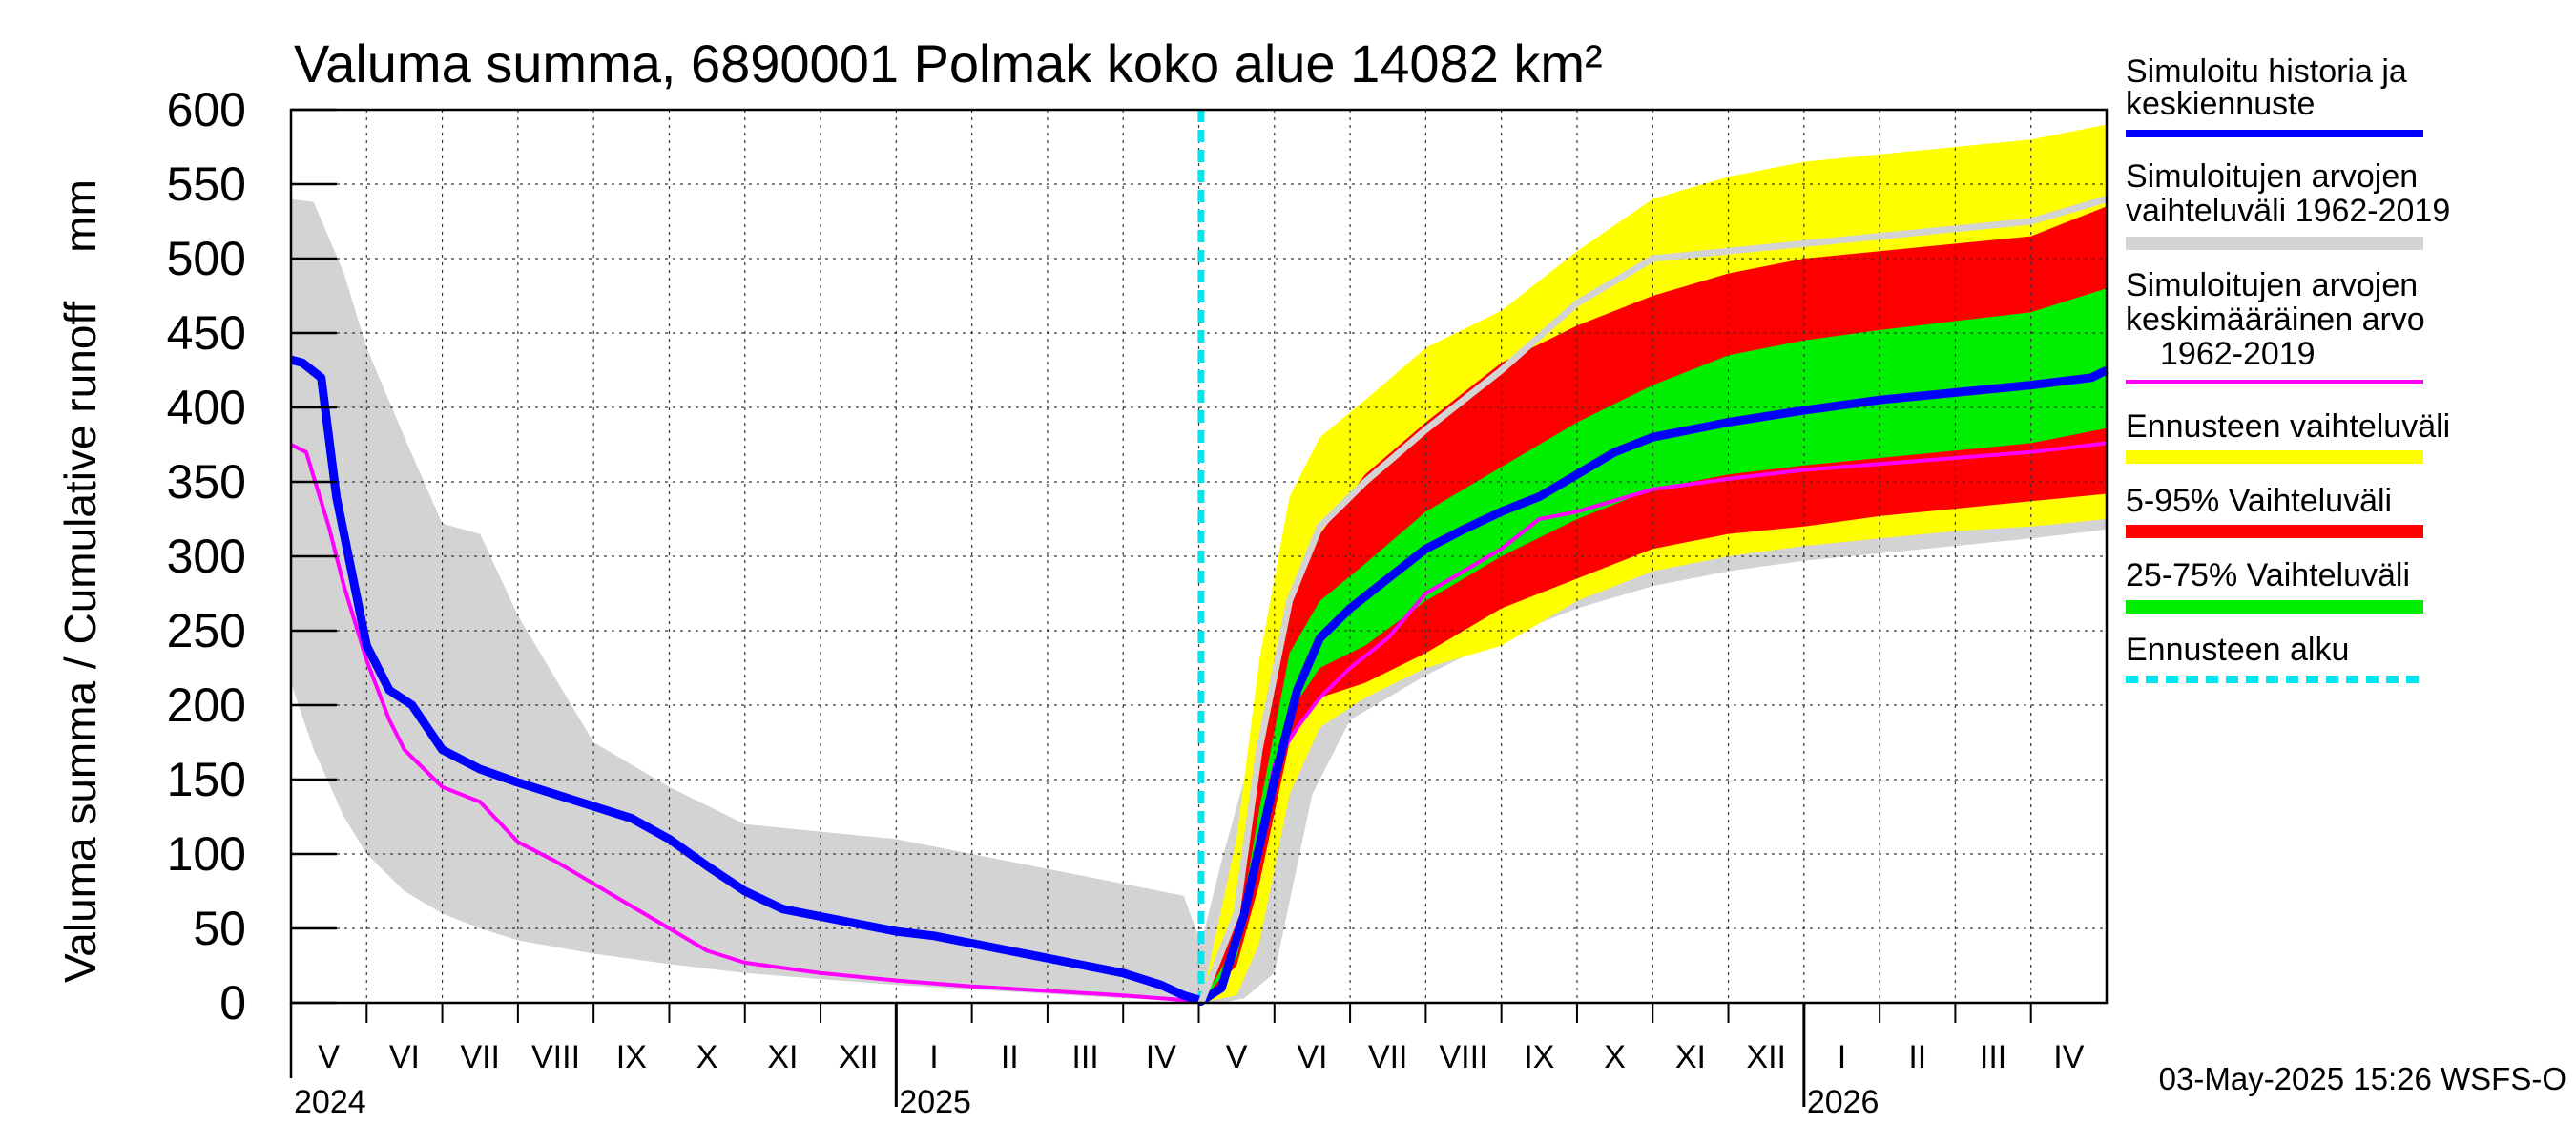 This screenshot has height=1145, width=2576. Describe the element at coordinates (2275, 320) in the screenshot. I see `legend-label-mean-2: keskimääräinen arvo` at that location.